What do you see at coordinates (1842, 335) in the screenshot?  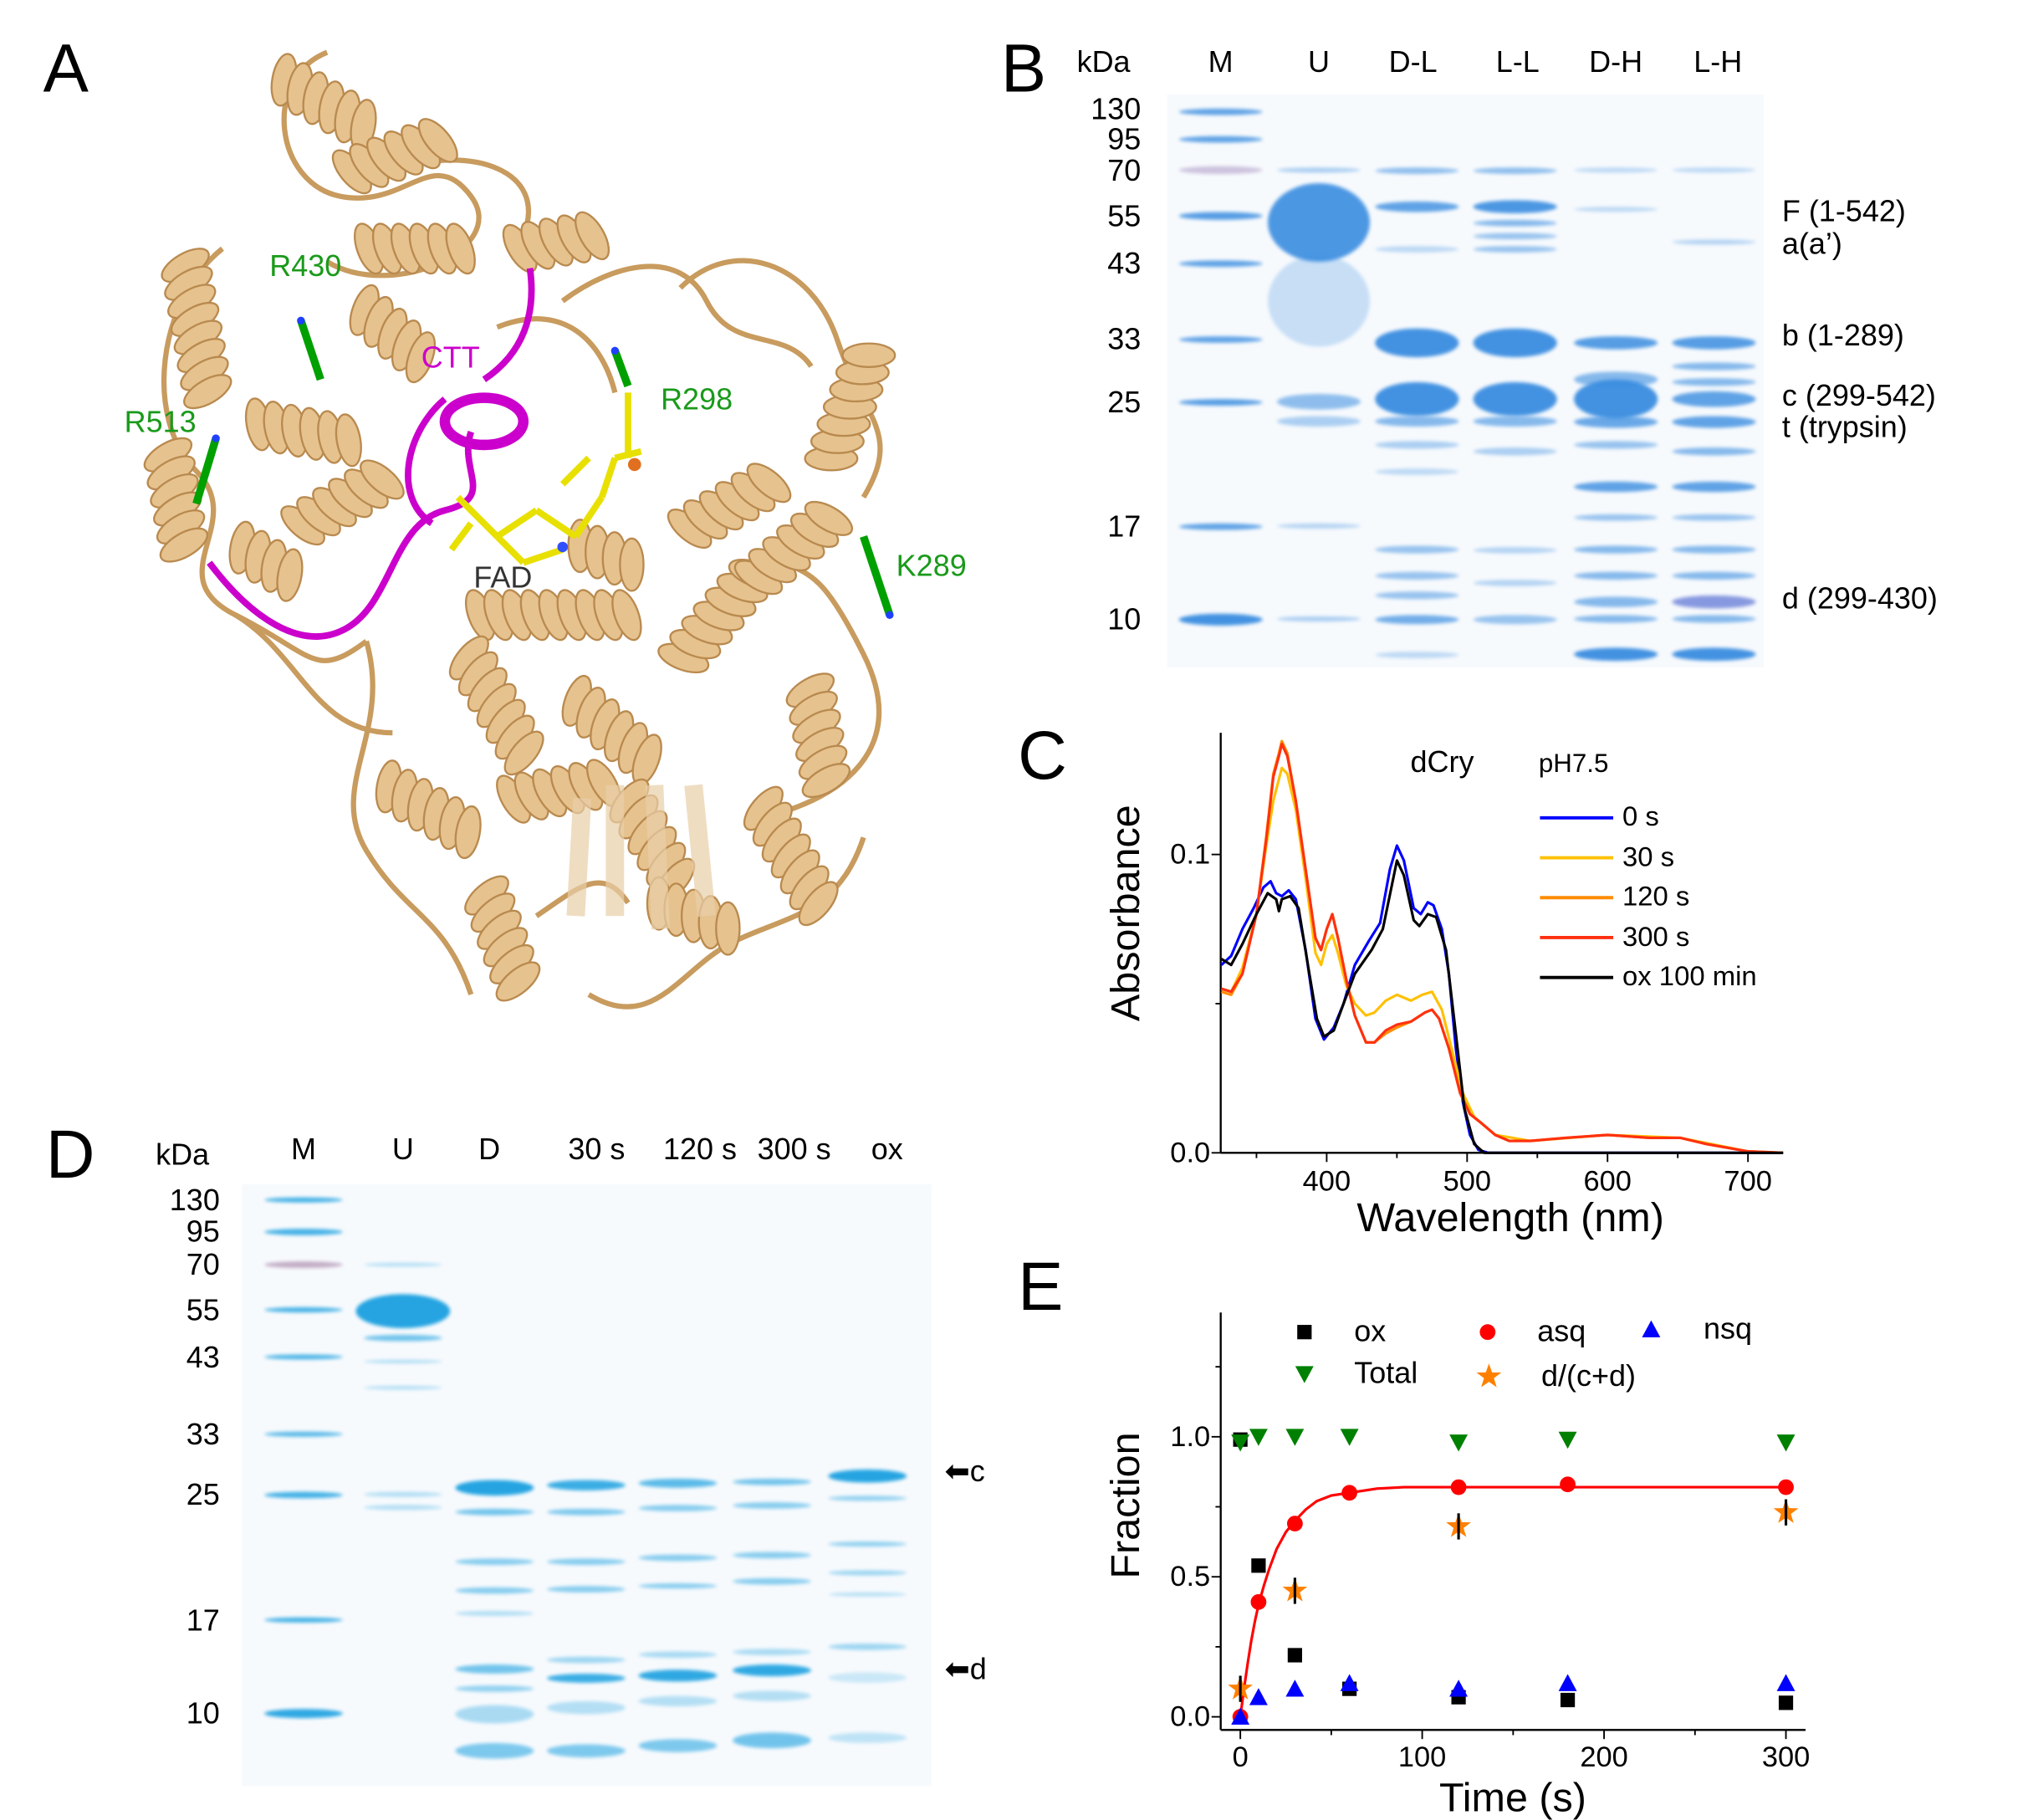 I see `gel-b-band-label: b (1-289)` at bounding box center [1842, 335].